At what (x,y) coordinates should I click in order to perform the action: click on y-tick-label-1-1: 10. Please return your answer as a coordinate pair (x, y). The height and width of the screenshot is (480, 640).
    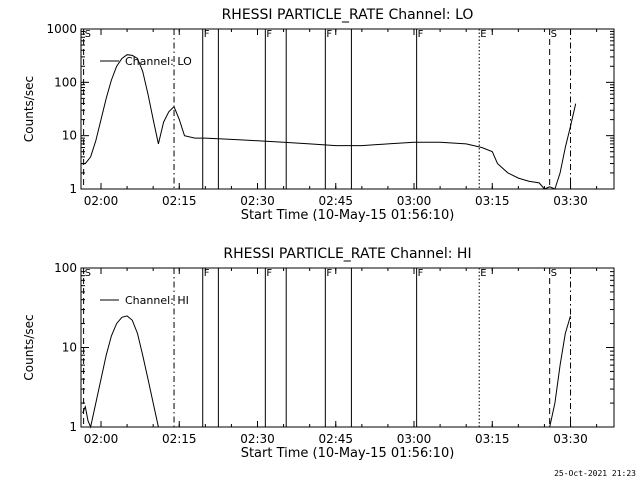
    Looking at the image, I should click on (69, 348).